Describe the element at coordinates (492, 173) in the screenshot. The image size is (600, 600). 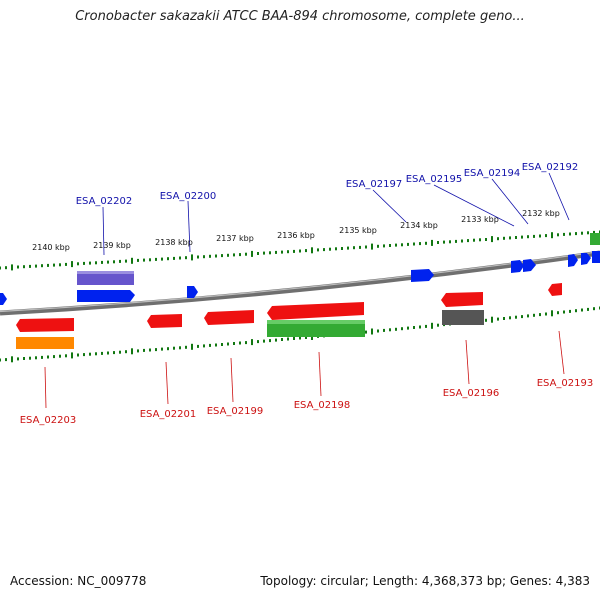
I see `gene-label-forward: ESA_02194` at that location.